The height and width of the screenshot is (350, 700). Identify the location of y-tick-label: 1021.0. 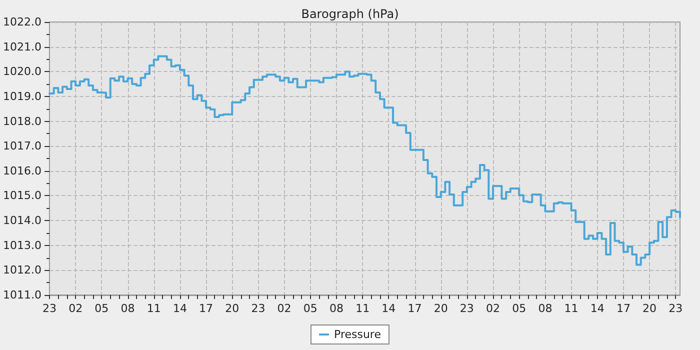
(22, 47).